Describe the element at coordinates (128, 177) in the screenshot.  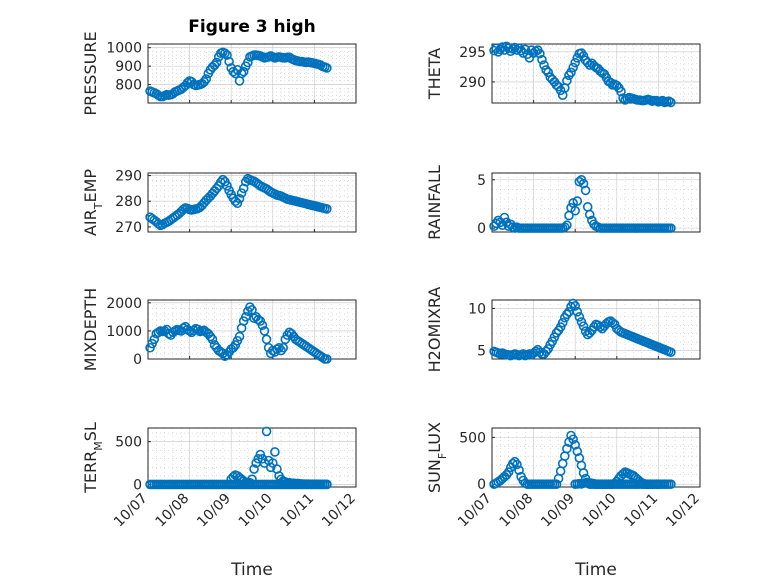
I see `y-tick-label: 290` at that location.